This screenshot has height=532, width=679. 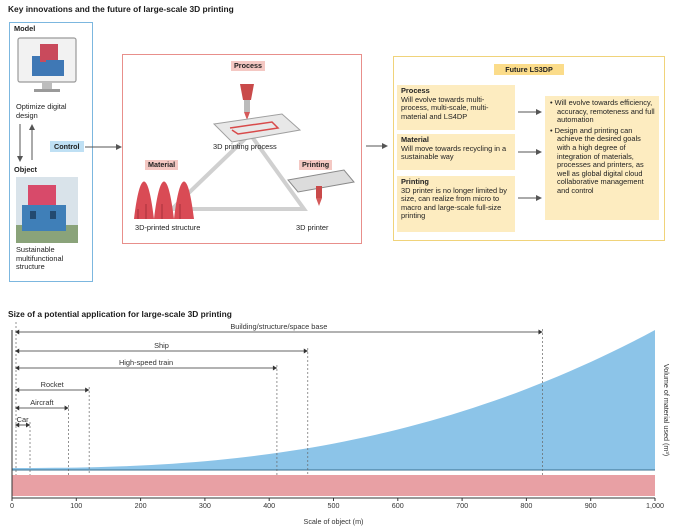 I want to click on x-tick-label: 800, so click(x=526, y=505).